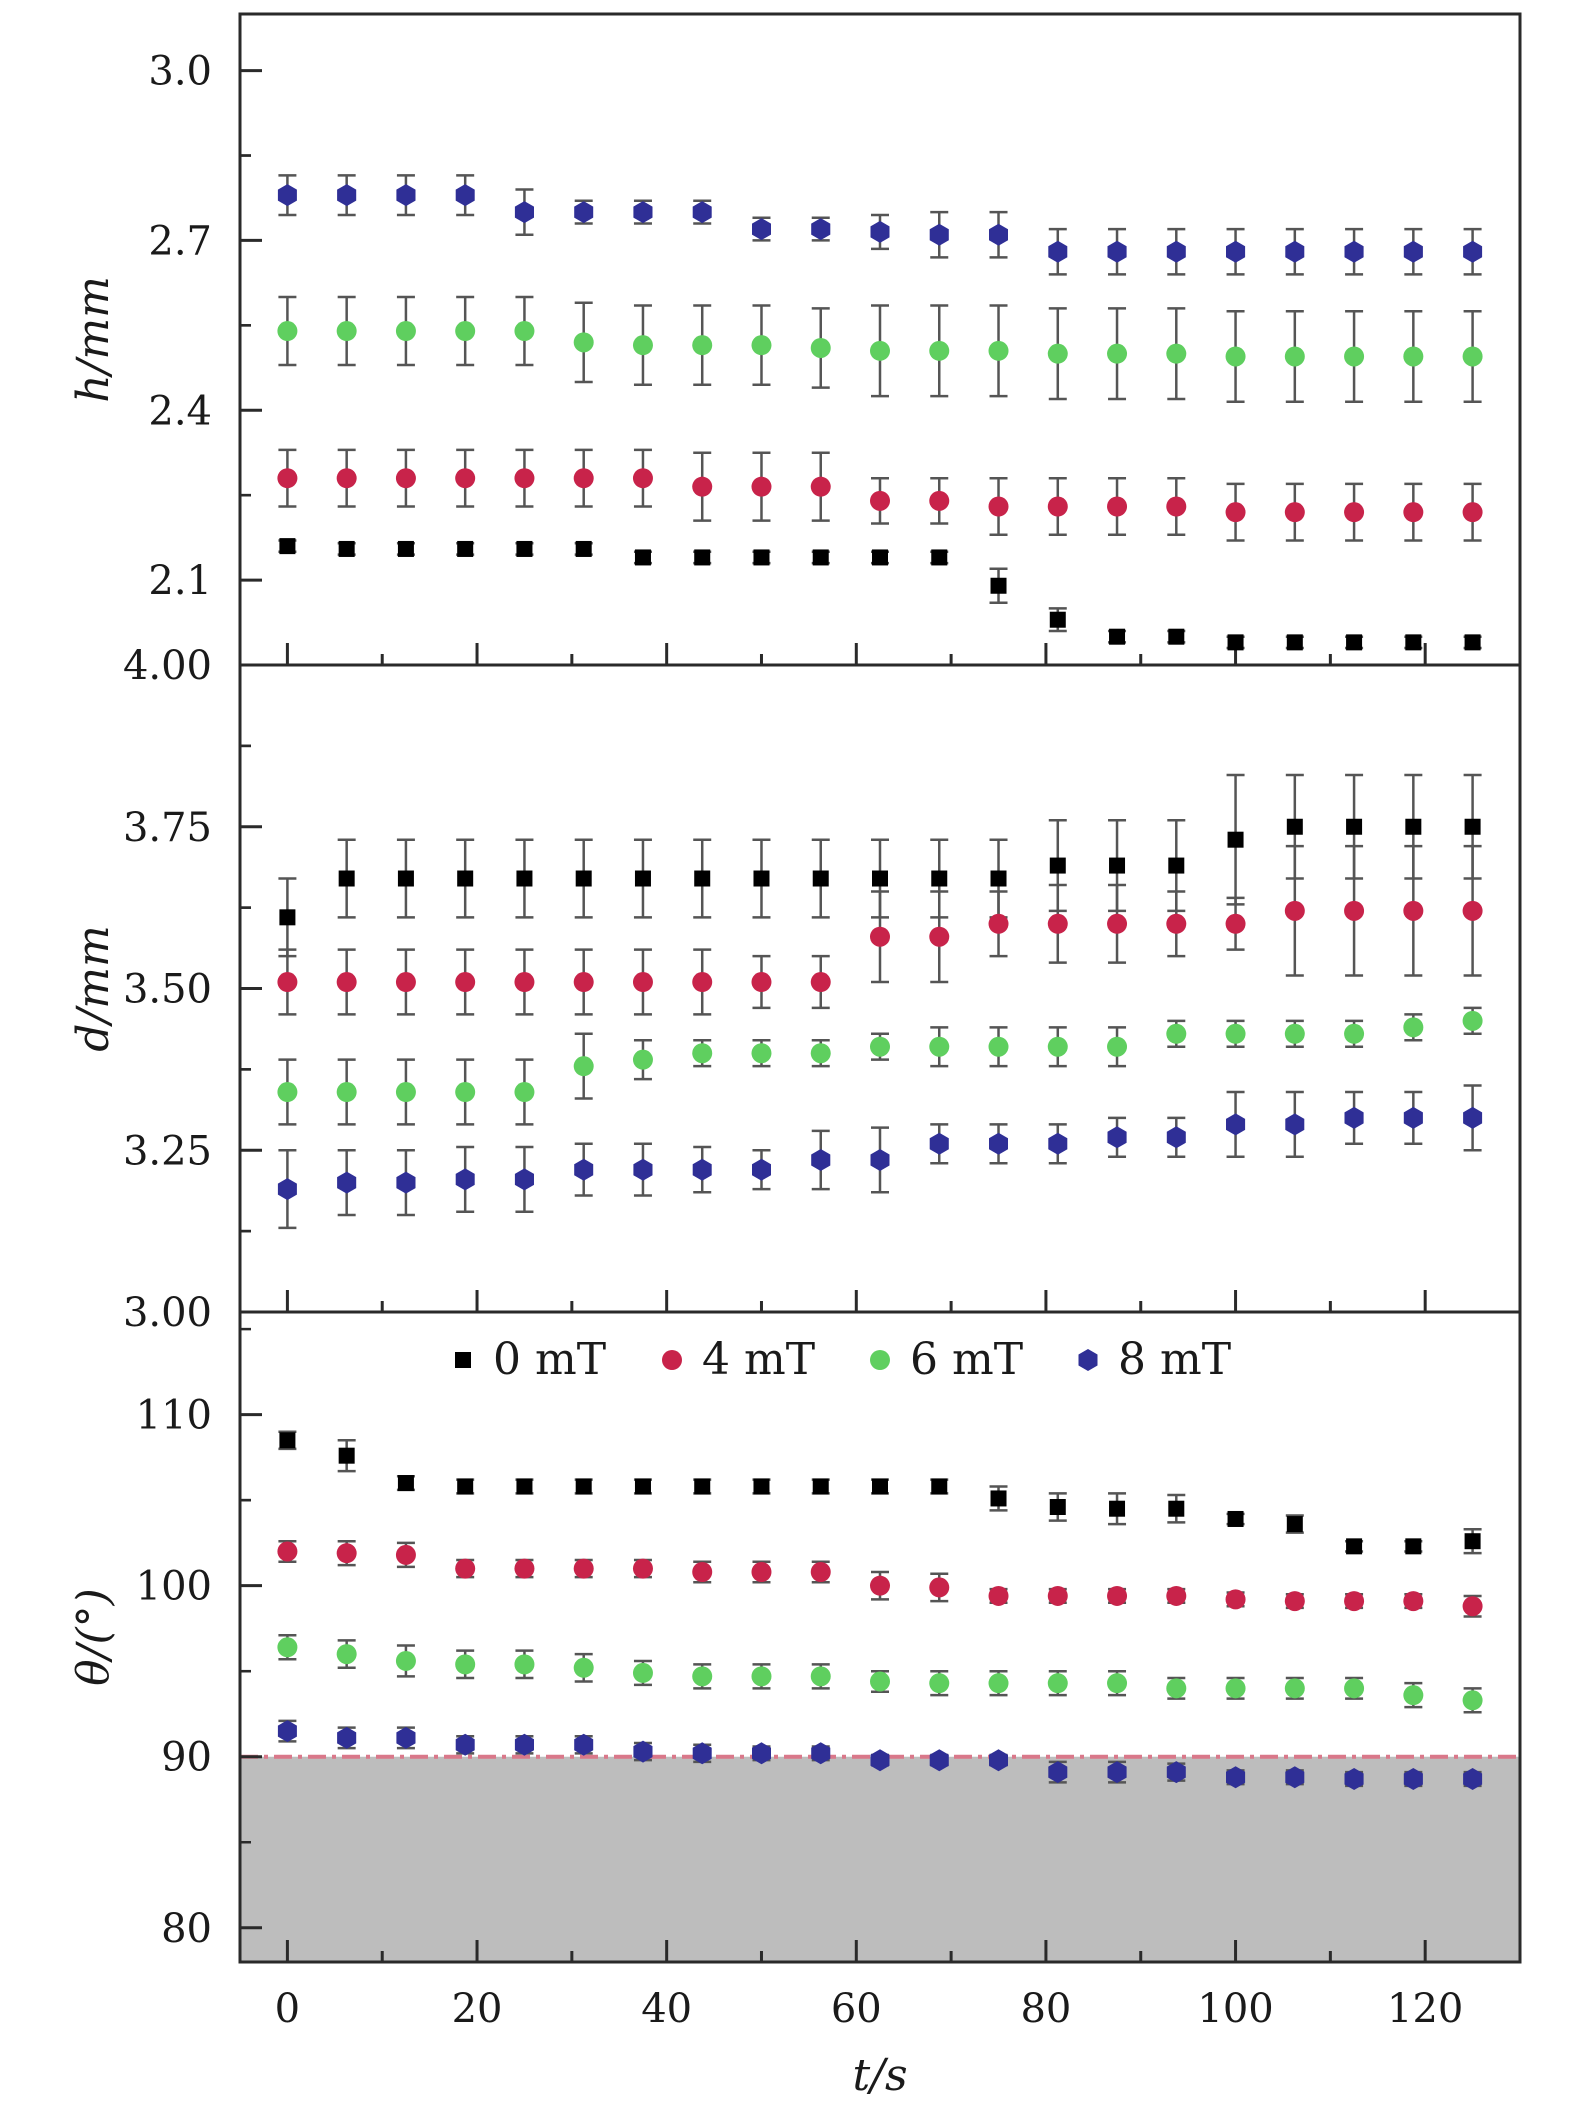  I want to click on legend-item: 0 mT, so click(530, 1359).